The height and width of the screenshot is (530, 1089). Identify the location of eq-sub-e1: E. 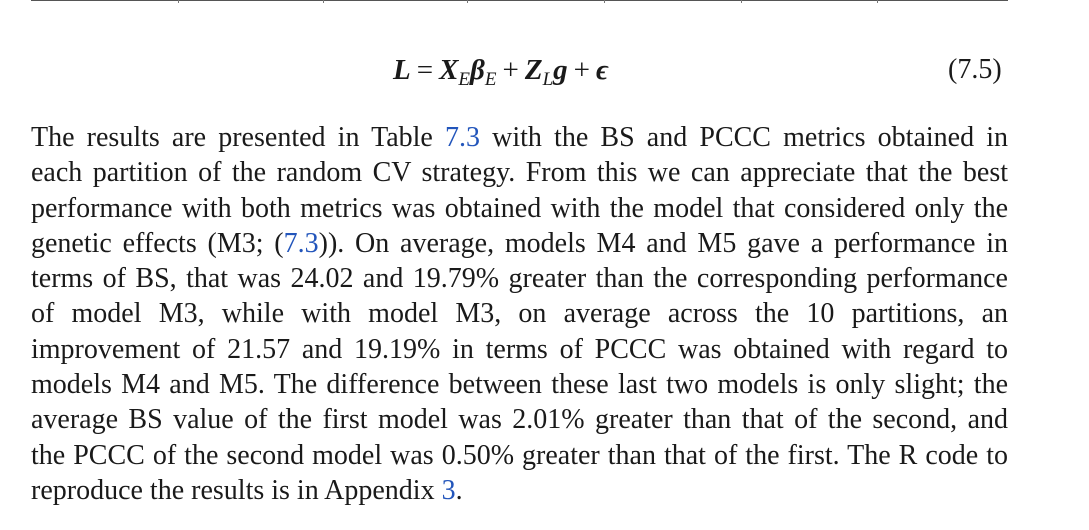
(464, 79).